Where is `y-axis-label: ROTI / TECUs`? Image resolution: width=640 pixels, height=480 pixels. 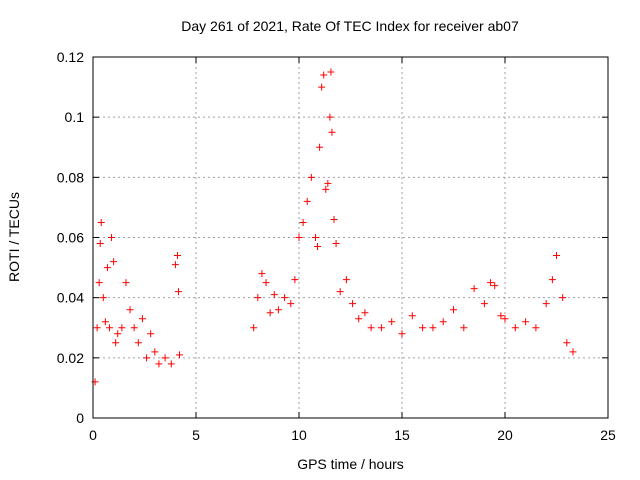 y-axis-label: ROTI / TECUs is located at coordinates (14, 237).